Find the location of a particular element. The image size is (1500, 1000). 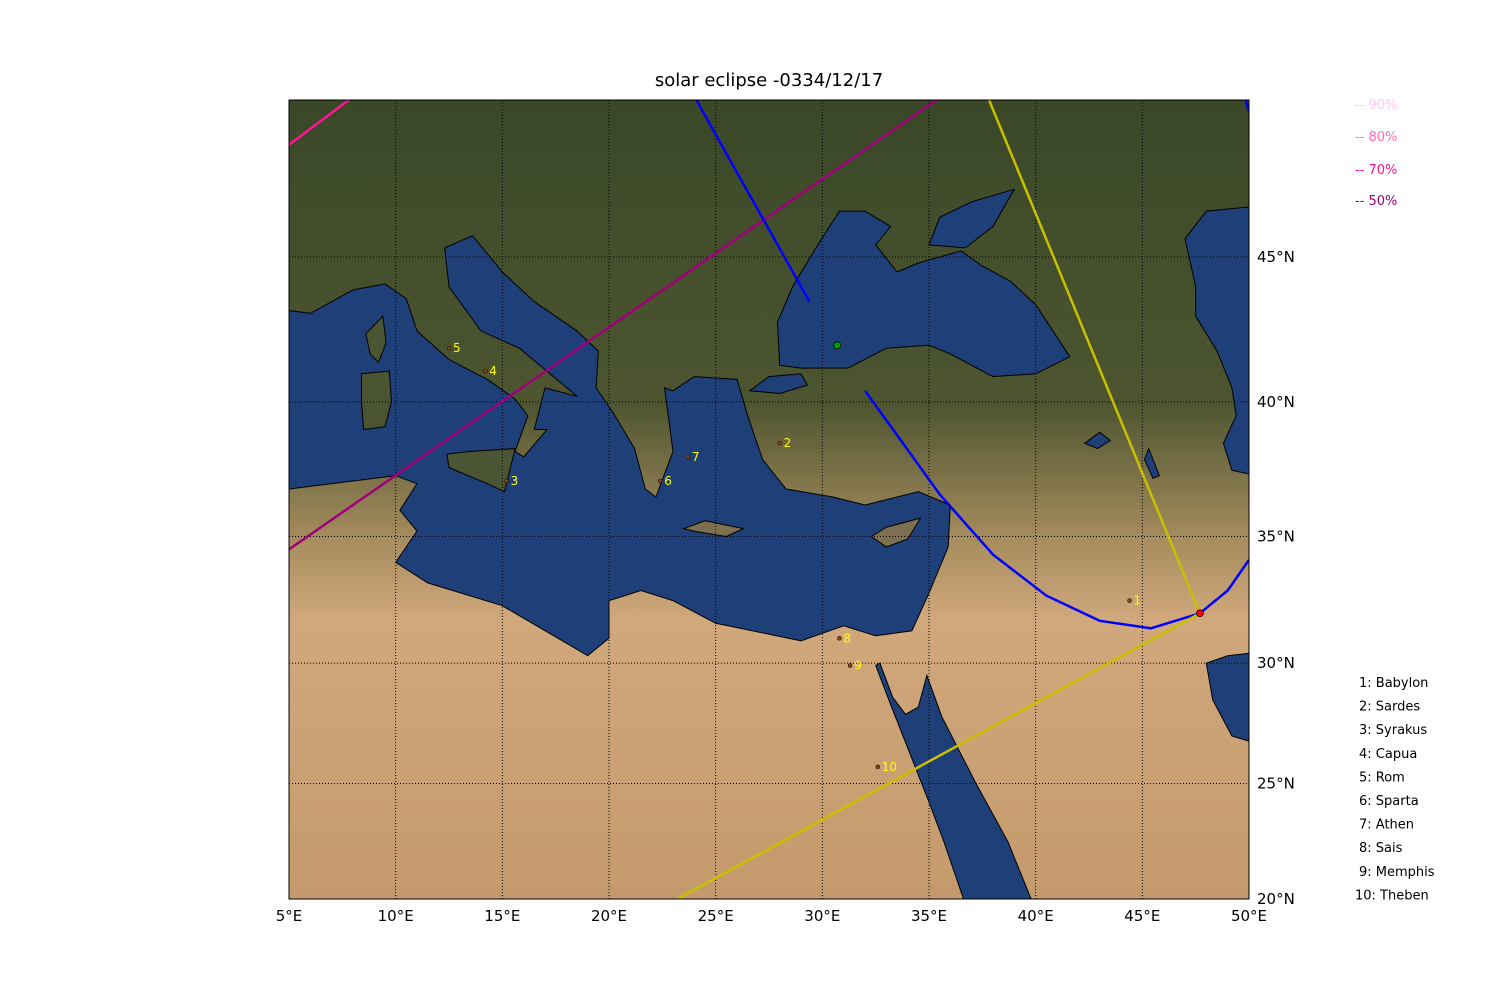

city-number-label: 6 is located at coordinates (668, 481).